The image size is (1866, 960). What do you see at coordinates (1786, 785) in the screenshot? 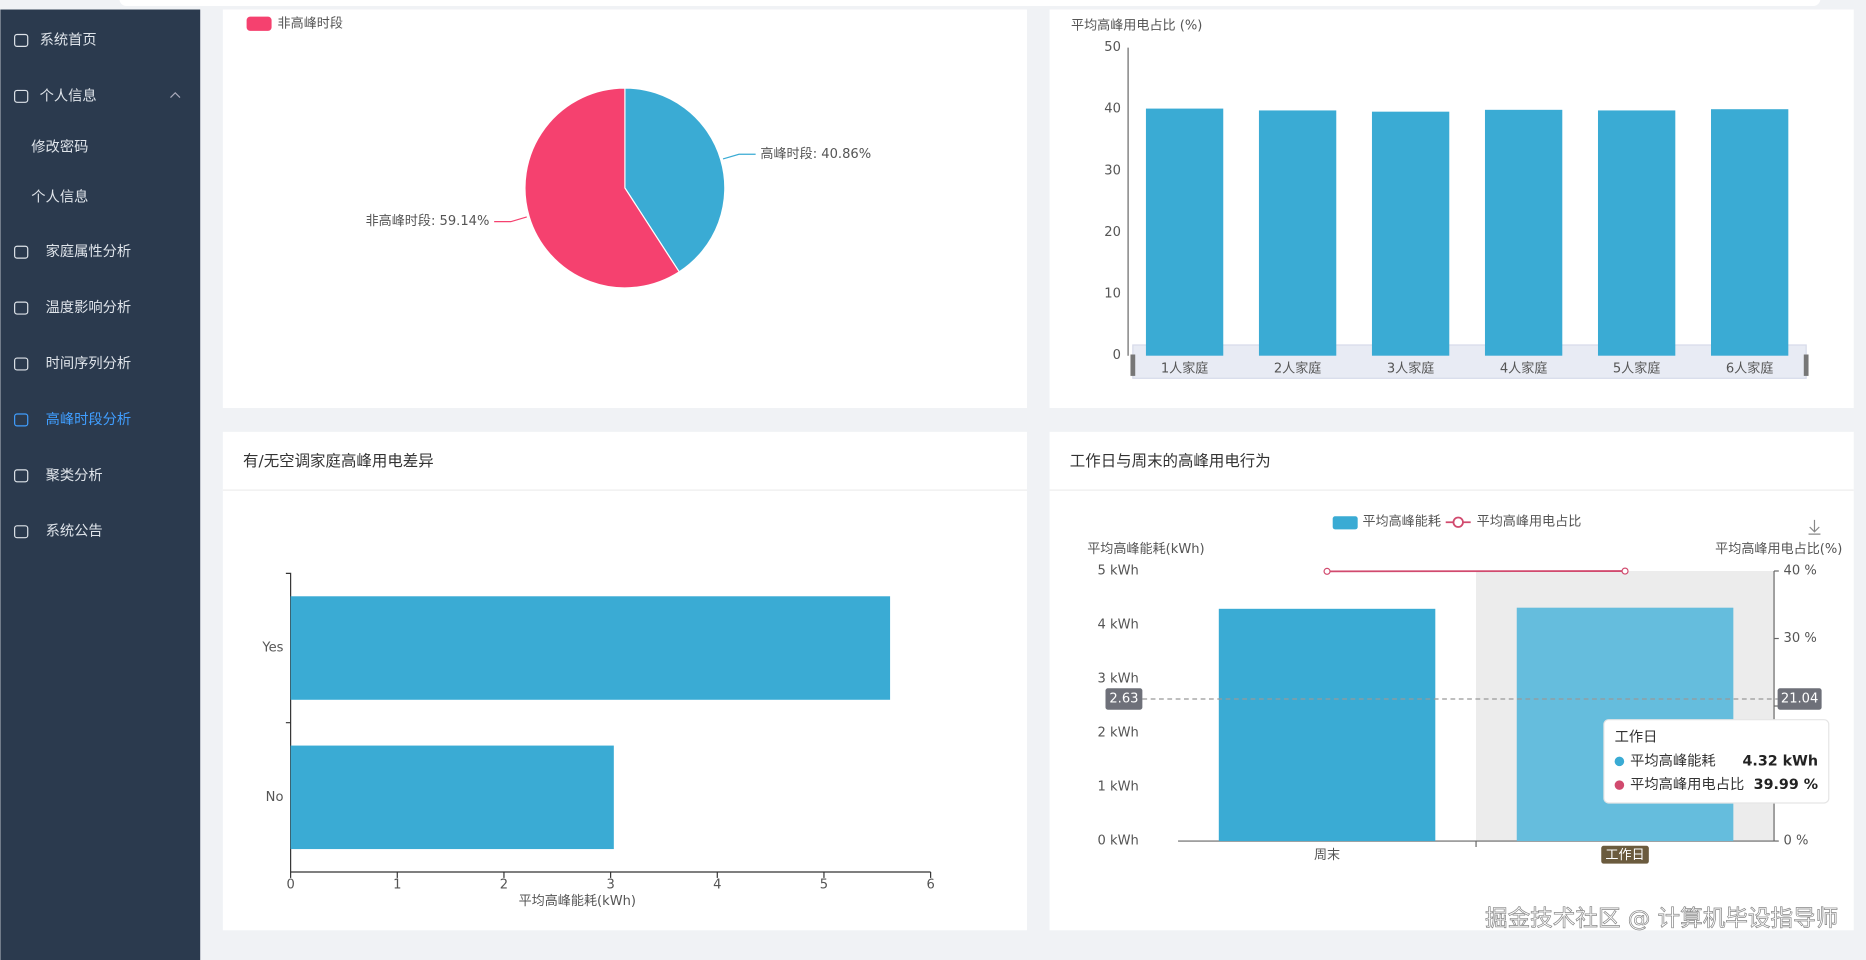
I see `tooltip-value: 39.99 %` at bounding box center [1786, 785].